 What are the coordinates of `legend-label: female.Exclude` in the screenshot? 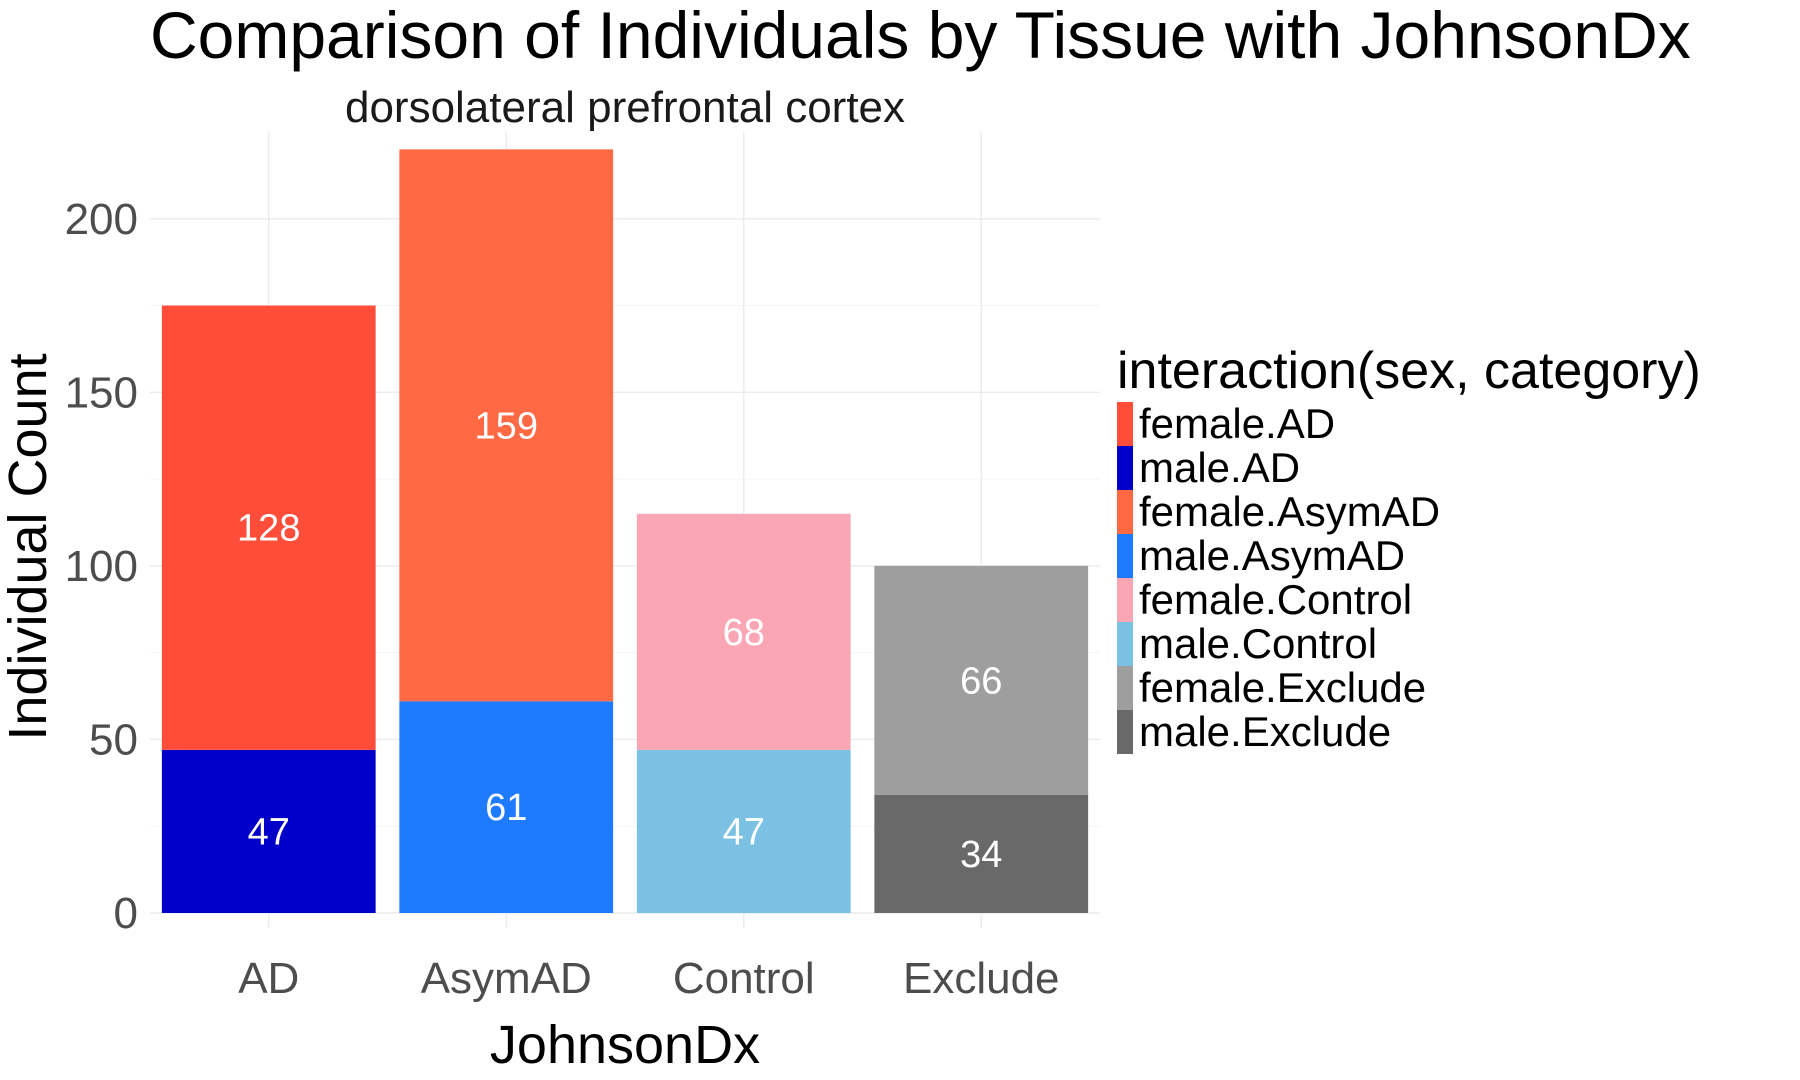 It's located at (1282, 687).